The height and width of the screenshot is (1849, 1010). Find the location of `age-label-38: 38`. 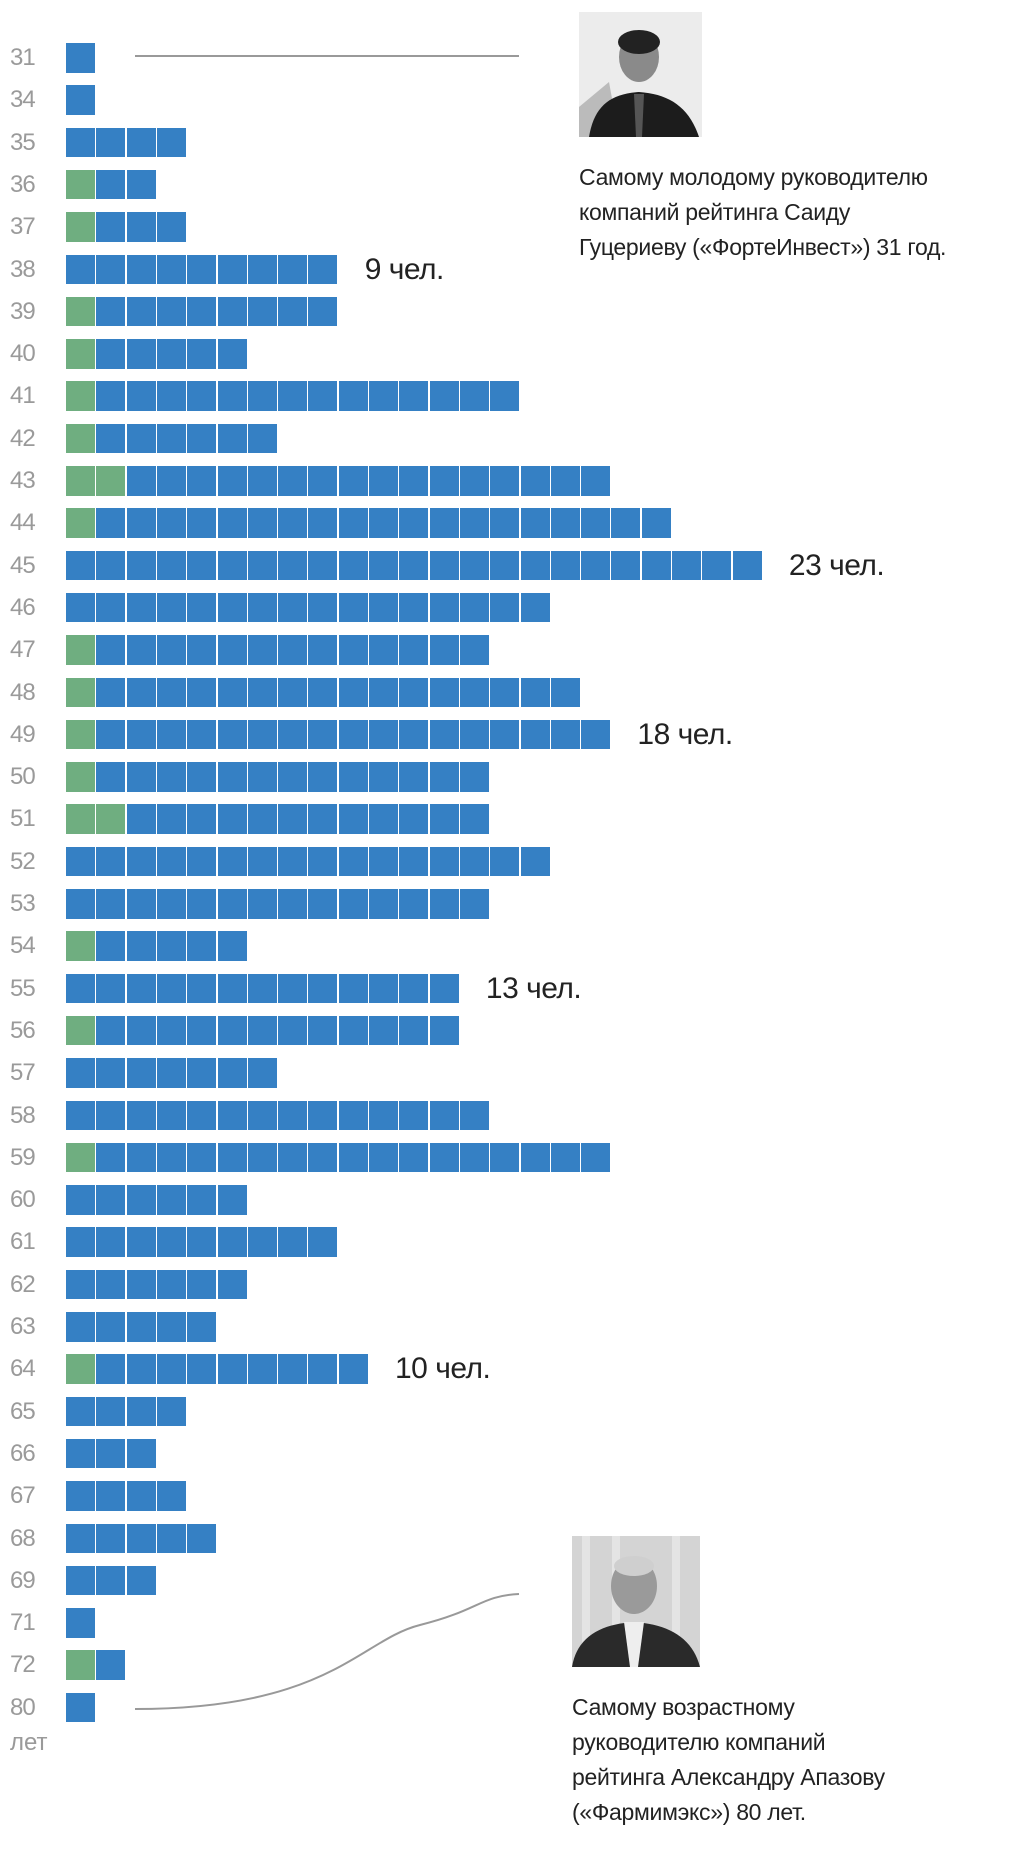

age-label-38: 38 is located at coordinates (23, 269).